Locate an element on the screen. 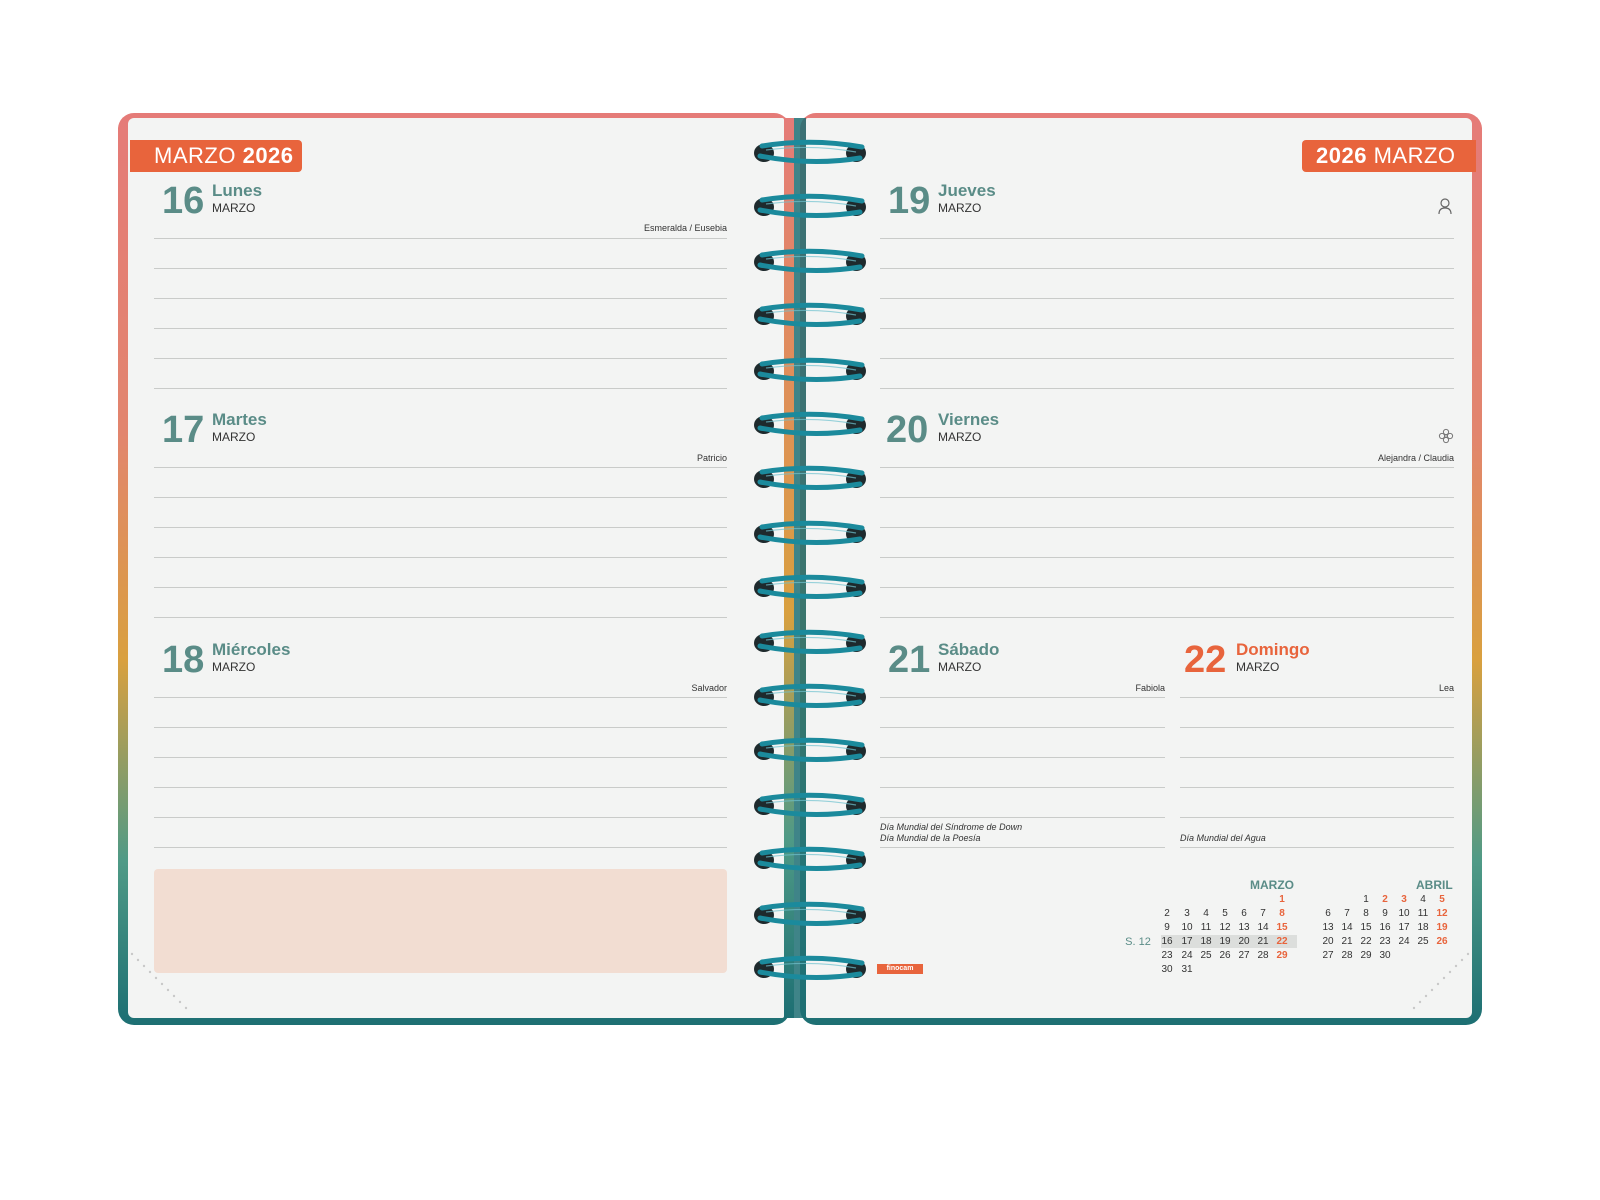  tab-year: 2026 is located at coordinates (268, 155).